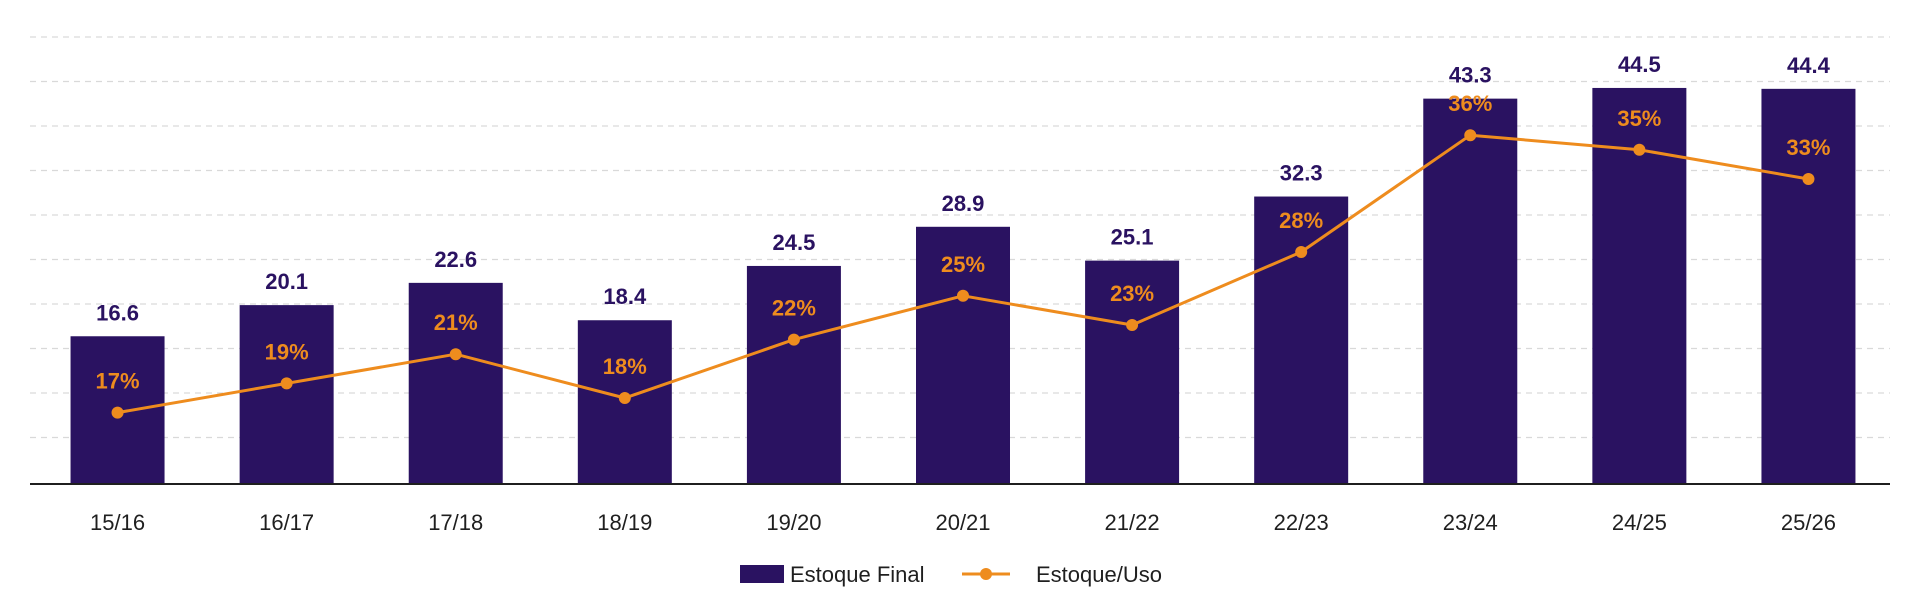 The width and height of the screenshot is (1920, 611). I want to click on bar-value-label: 44.4, so click(1809, 65).